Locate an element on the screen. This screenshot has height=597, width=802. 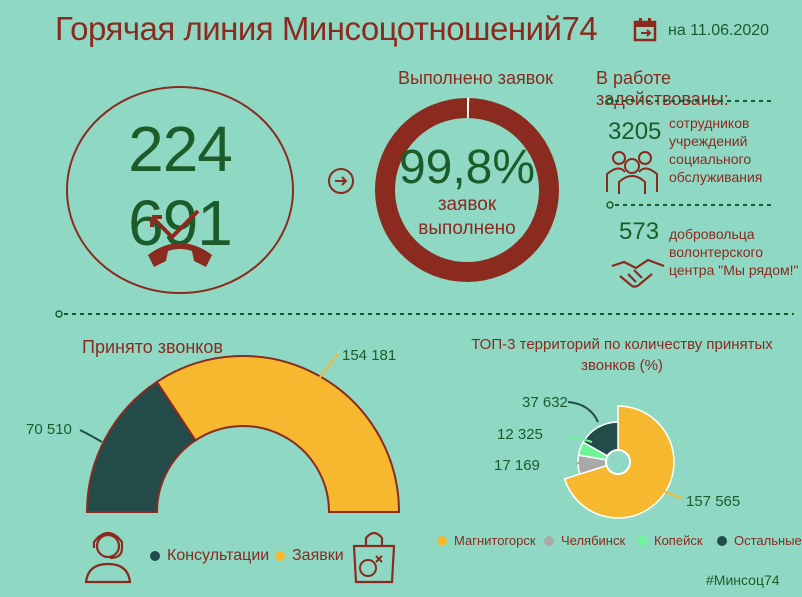
legend-magnitogorsk: Магнитогорск is located at coordinates (486, 540).